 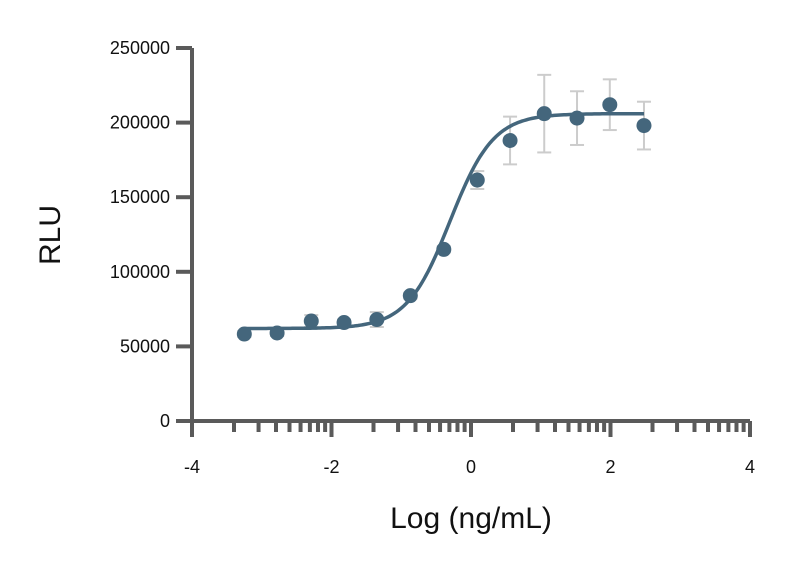 I want to click on x-tick-label: 0, so click(x=471, y=467).